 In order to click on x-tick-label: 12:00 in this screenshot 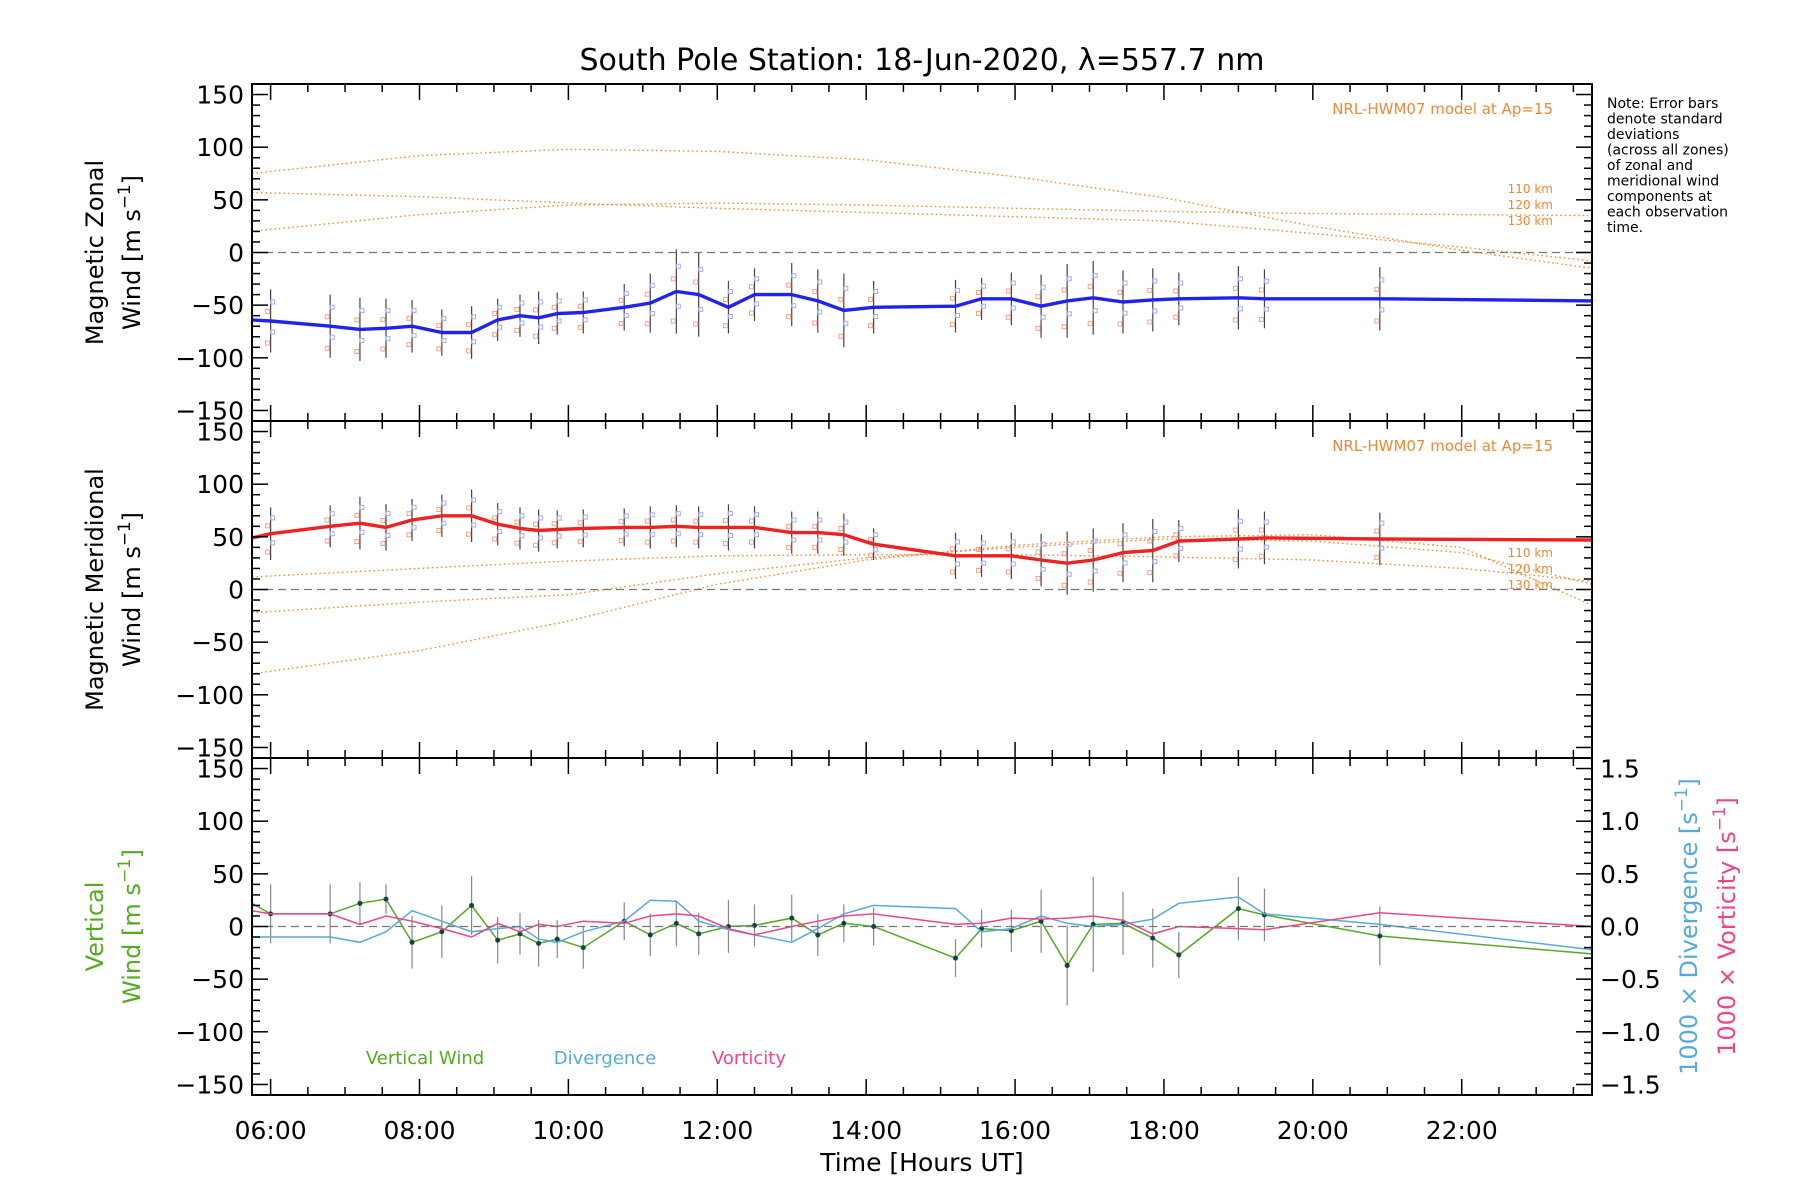, I will do `click(717, 1130)`.